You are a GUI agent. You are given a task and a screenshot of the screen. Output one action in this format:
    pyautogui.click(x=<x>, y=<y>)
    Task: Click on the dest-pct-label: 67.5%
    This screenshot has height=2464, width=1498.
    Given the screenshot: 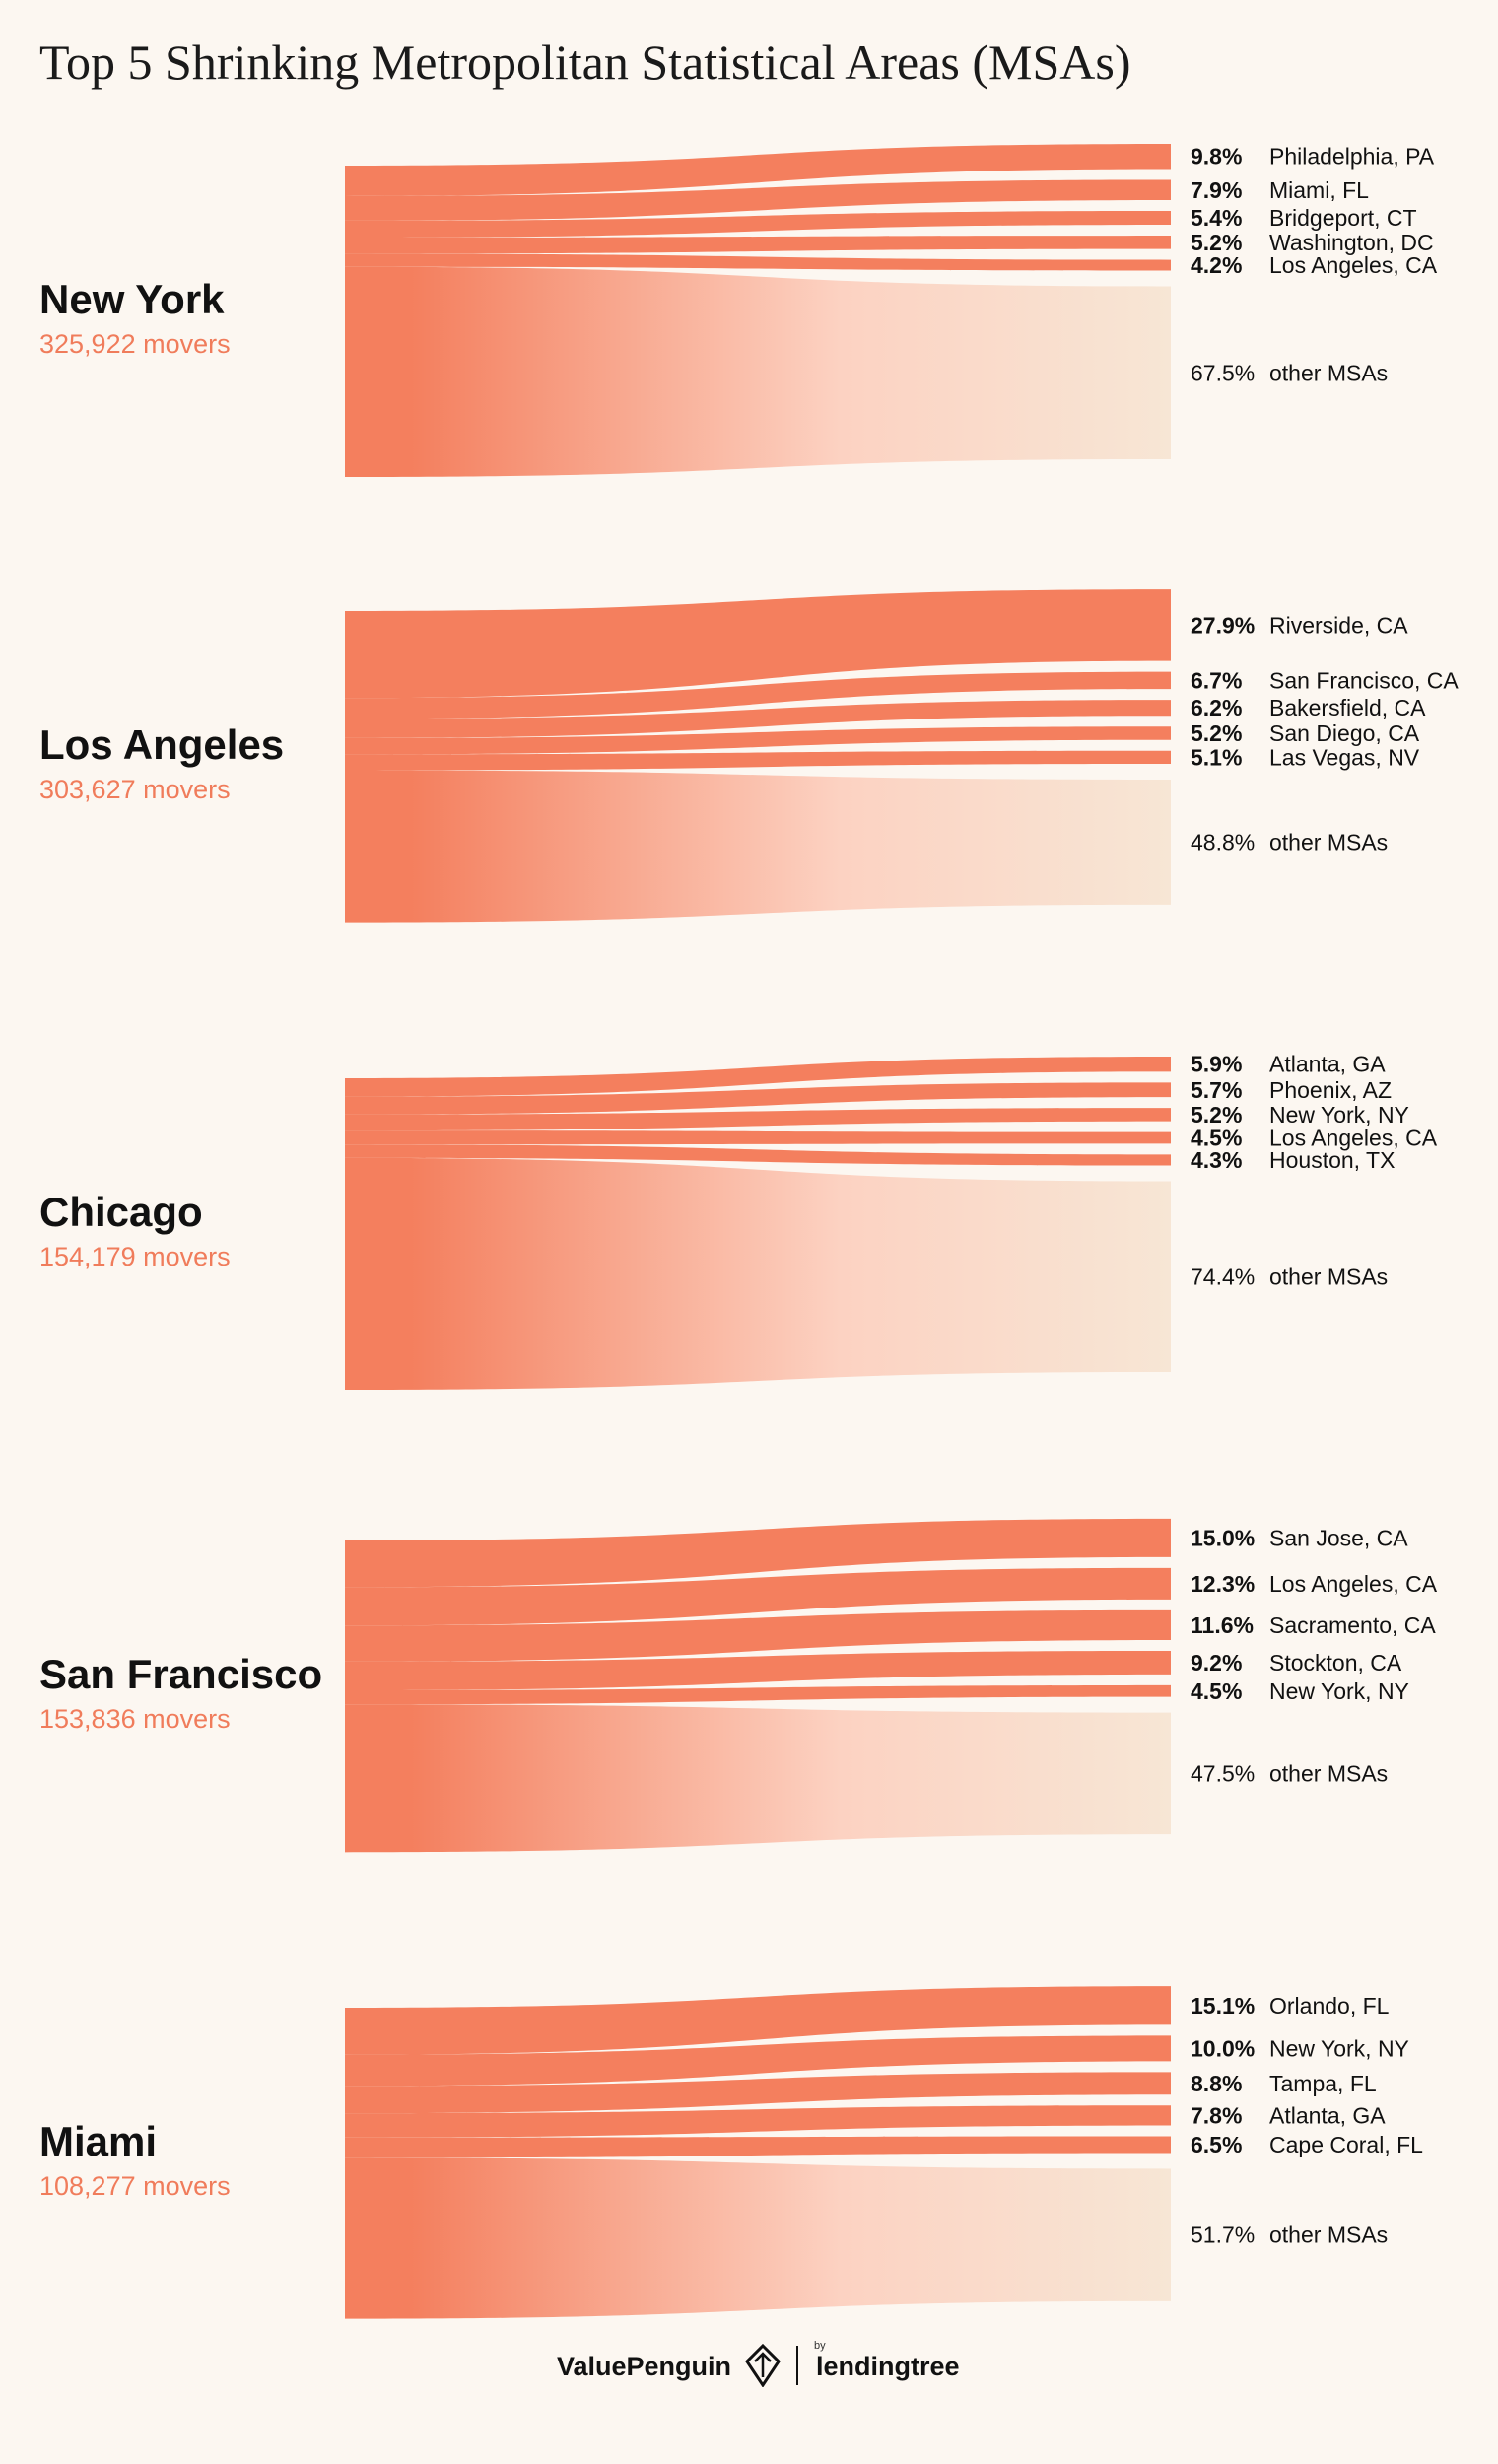 What is the action you would take?
    pyautogui.click(x=1223, y=372)
    